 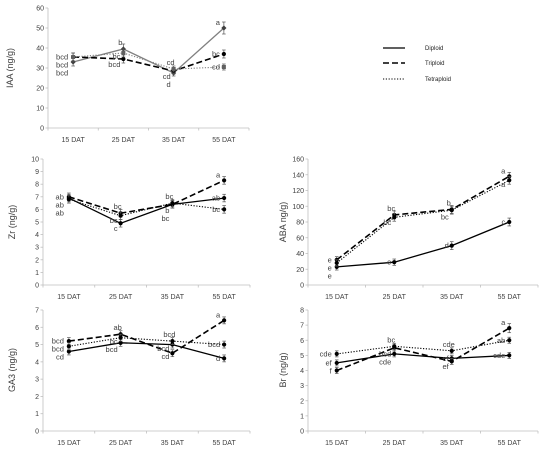 I want to click on series-triploid, so click(x=423, y=218).